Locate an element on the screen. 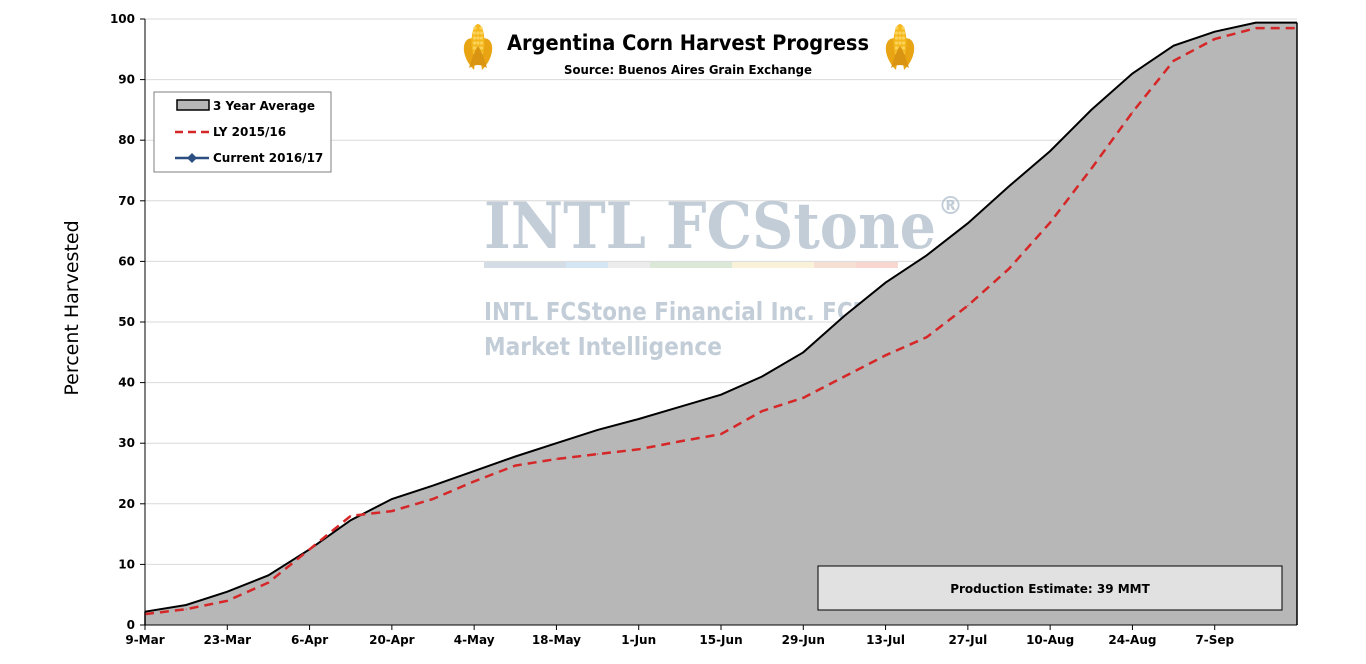 Image resolution: width=1366 pixels, height=664 pixels. y-tick-label: 20 is located at coordinates (126, 504).